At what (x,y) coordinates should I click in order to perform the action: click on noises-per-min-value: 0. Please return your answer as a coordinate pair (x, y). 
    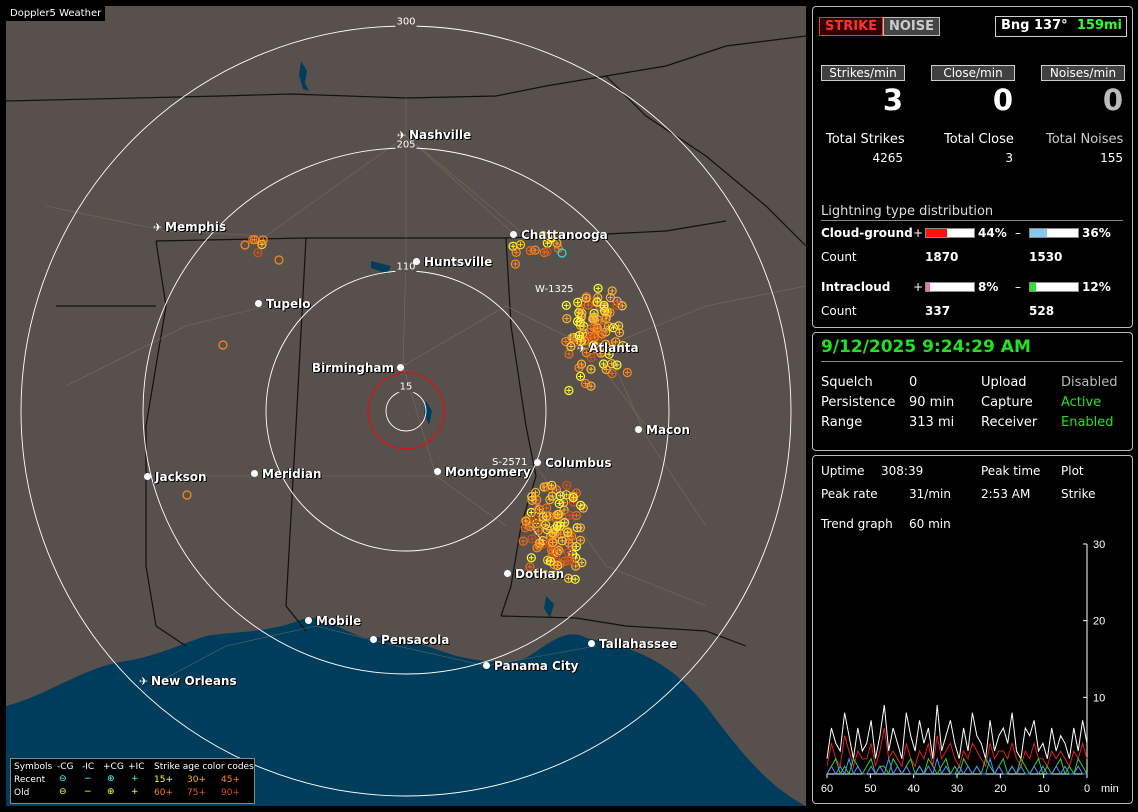
    Looking at the image, I should click on (1112, 100).